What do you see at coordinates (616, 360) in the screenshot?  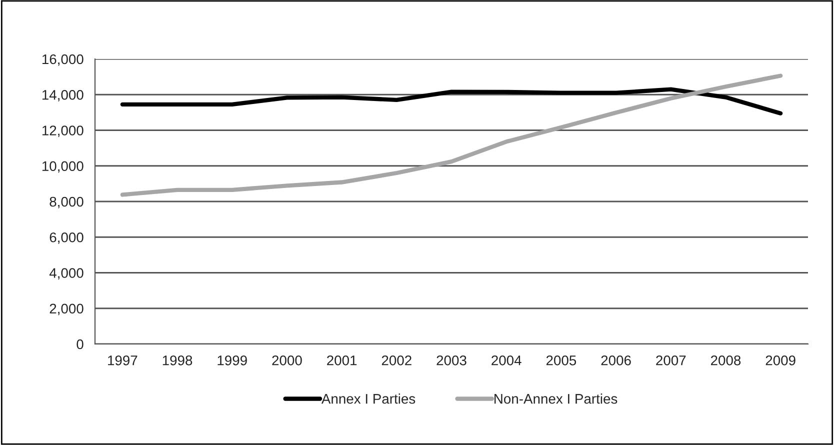 I see `x-tick-label: 2006` at bounding box center [616, 360].